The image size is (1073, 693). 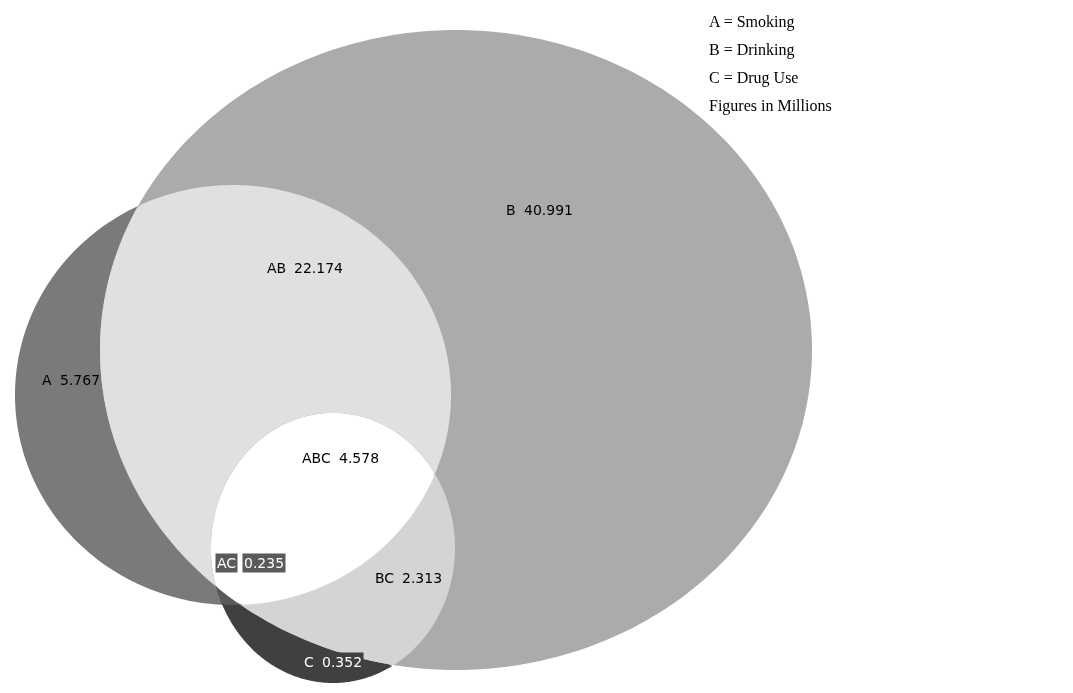 What do you see at coordinates (511, 210) in the screenshot?
I see `category-label: B` at bounding box center [511, 210].